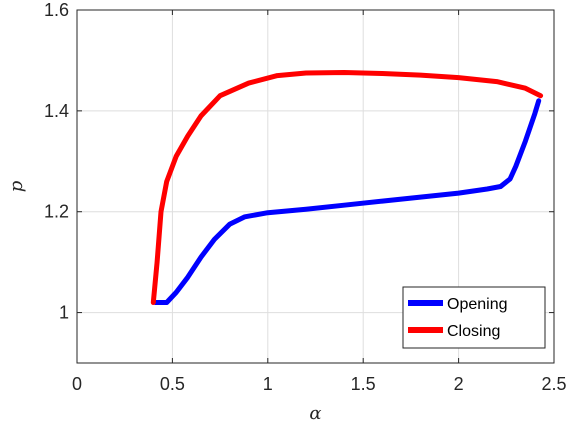 This screenshot has height=431, width=581. I want to click on x-tick-label: 2, so click(459, 384).